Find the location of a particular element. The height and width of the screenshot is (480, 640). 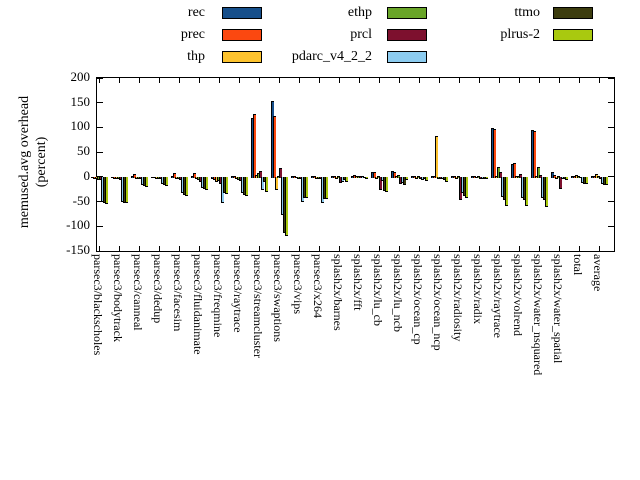

legend-label-ttmo: ttmo is located at coordinates (527, 12).